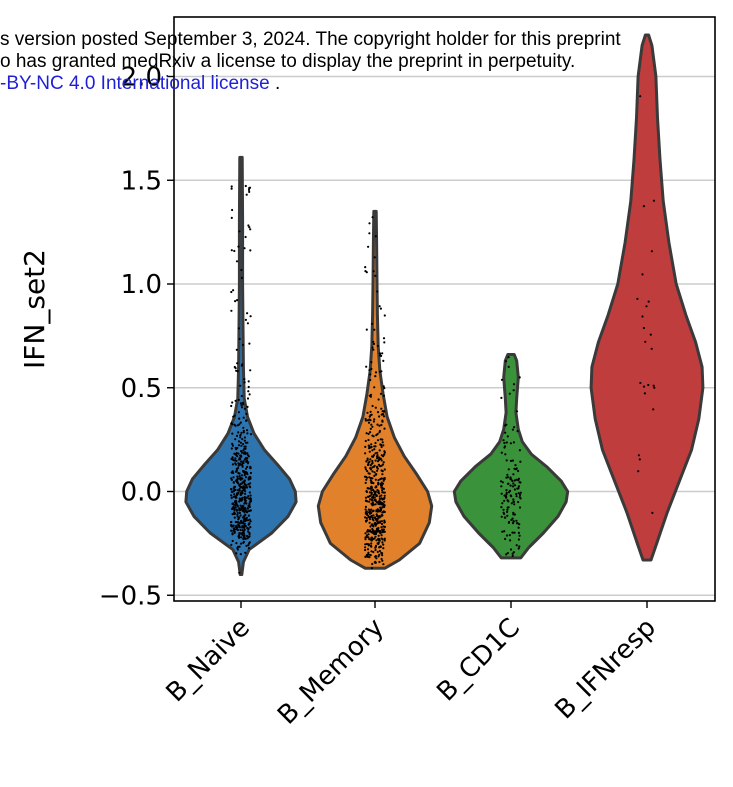 This screenshot has height=787, width=733. Describe the element at coordinates (511, 456) in the screenshot. I see `violin-B_CD1C` at that location.